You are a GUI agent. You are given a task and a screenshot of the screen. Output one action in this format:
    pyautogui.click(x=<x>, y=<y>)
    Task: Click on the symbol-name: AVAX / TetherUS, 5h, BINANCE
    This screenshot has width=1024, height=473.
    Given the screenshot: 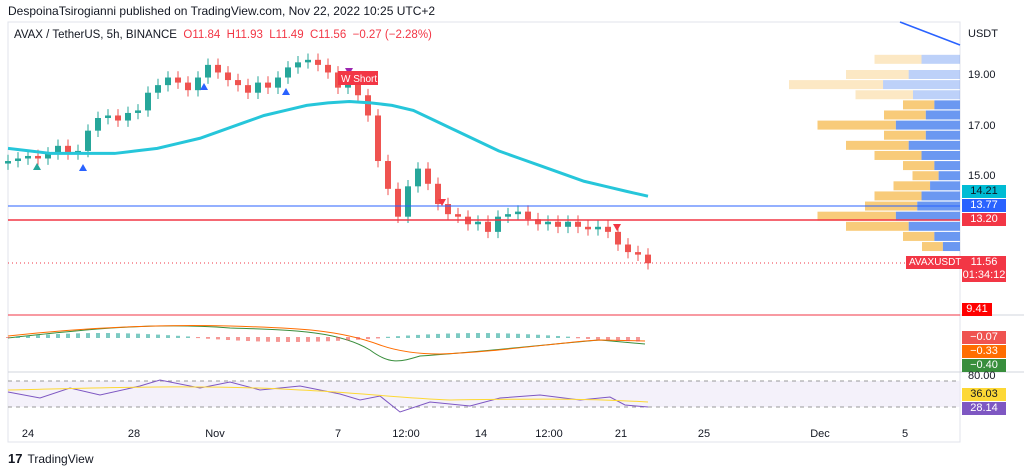 What is the action you would take?
    pyautogui.click(x=95, y=35)
    